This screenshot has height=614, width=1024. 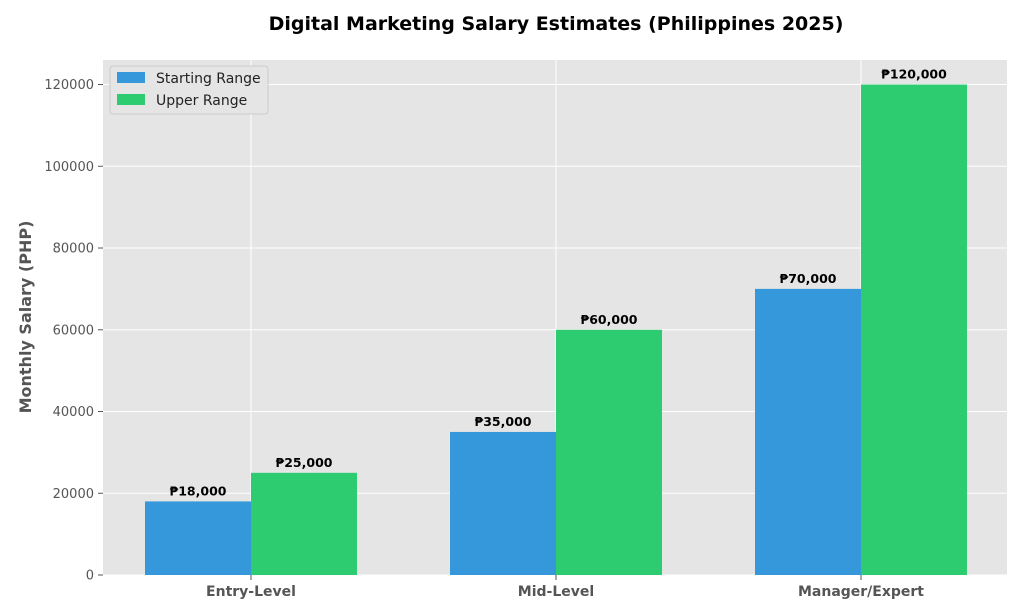 I want to click on y-axis: 0 20000 40000 60000 80000 100000 120000, so click(x=73, y=331).